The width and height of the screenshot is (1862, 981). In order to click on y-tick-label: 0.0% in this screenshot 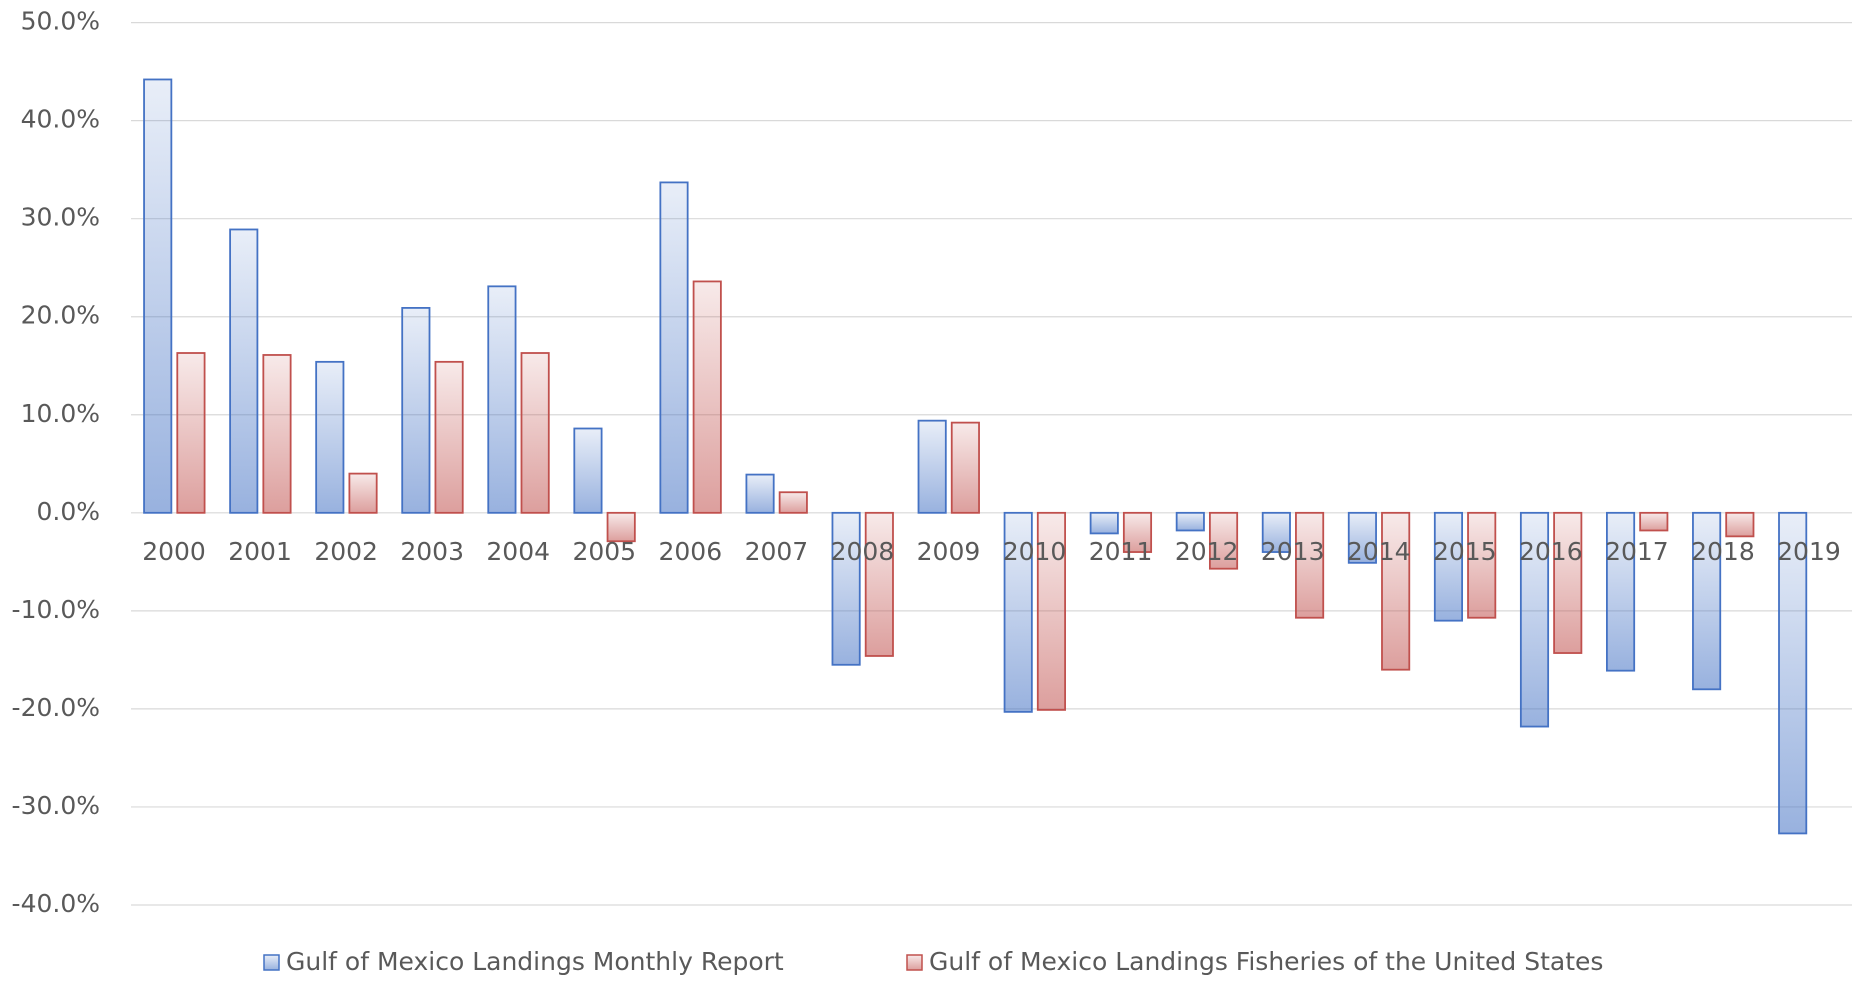, I will do `click(68, 511)`.